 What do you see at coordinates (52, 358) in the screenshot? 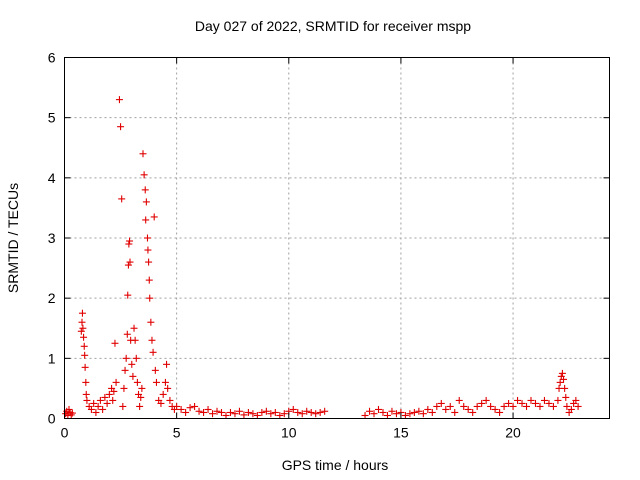
I see `y-tick-label: 1` at bounding box center [52, 358].